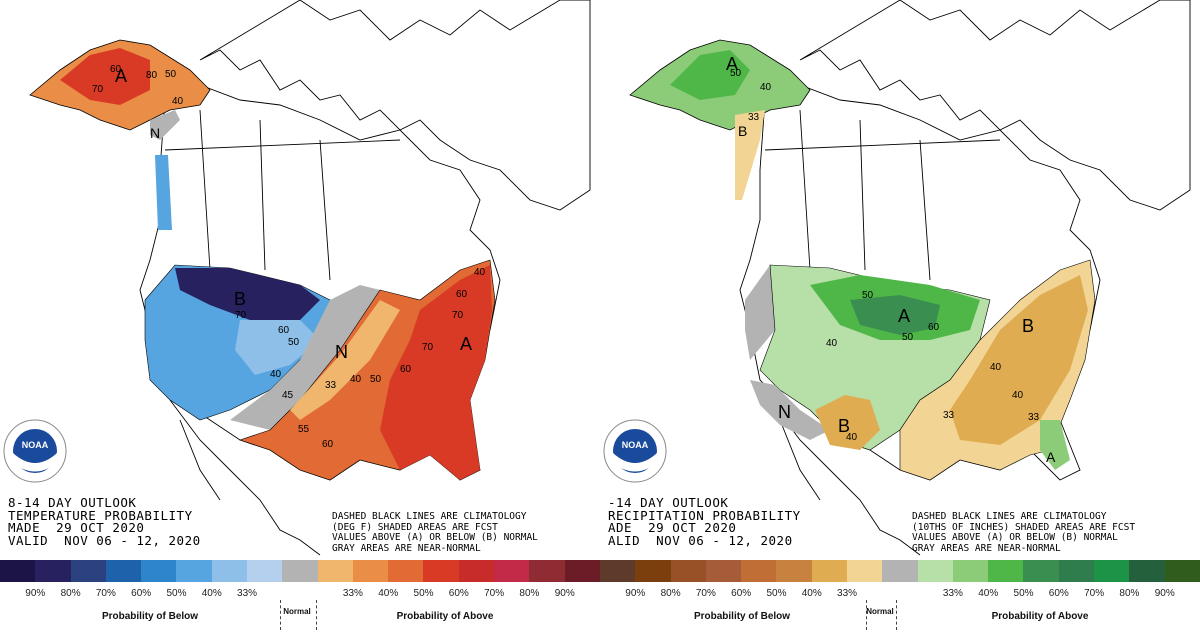 The height and width of the screenshot is (633, 1200). What do you see at coordinates (668, 502) in the screenshot?
I see `title-line: -14 DAY OUTLOOK` at bounding box center [668, 502].